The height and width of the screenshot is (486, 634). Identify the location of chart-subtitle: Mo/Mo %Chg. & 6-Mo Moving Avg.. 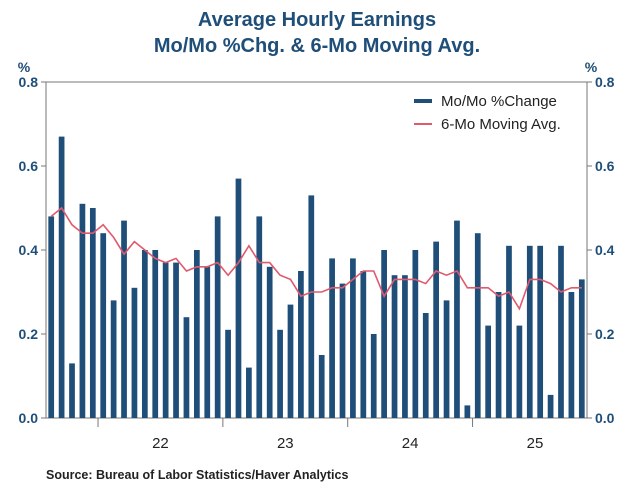
(317, 46).